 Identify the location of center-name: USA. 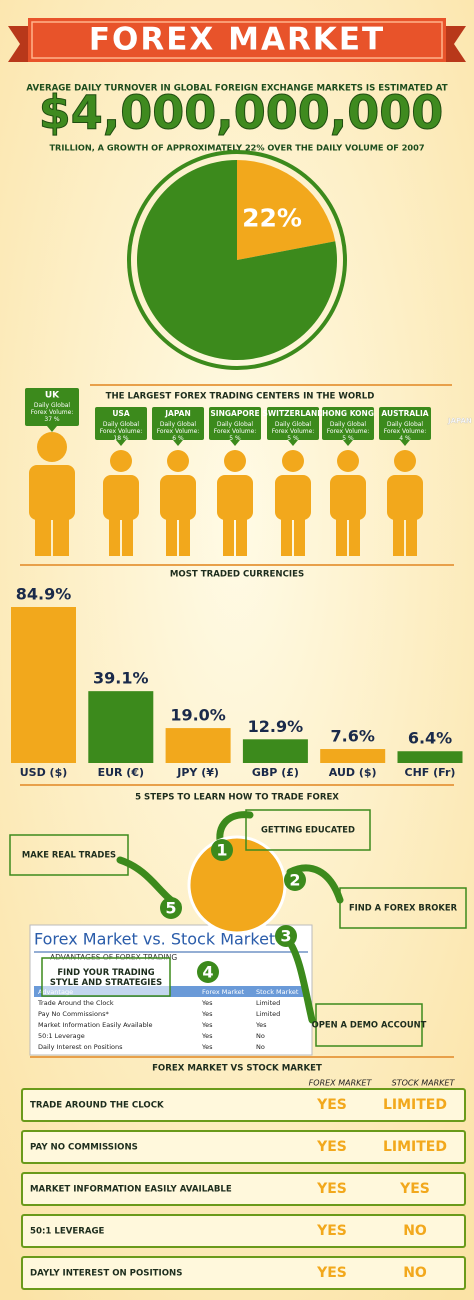
(120, 413).